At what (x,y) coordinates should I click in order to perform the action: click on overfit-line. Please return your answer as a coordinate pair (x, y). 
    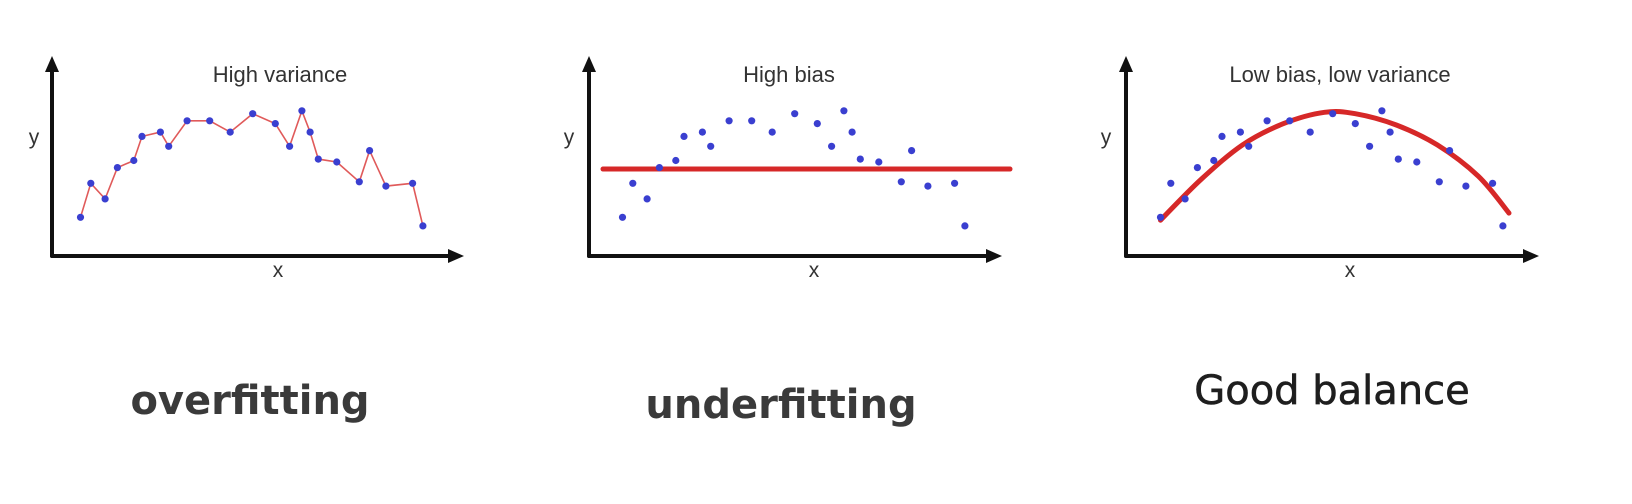
    Looking at the image, I should click on (251, 167).